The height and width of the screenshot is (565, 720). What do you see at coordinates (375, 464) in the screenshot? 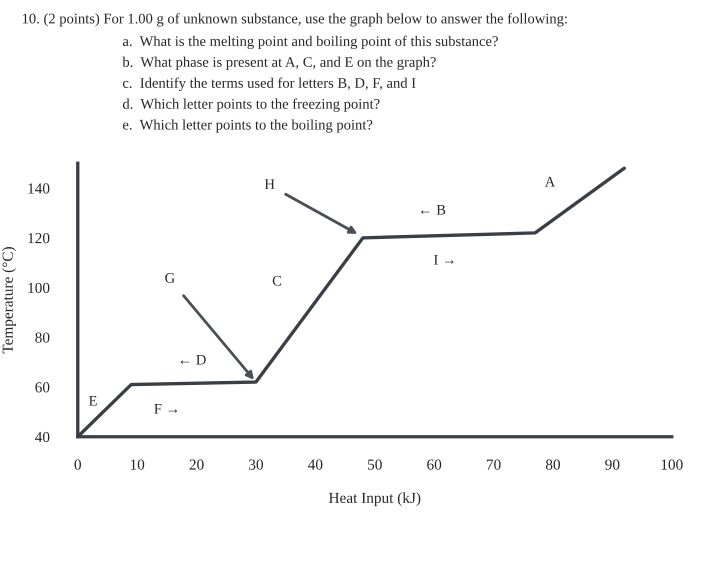
I see `x-tick-label: 50` at bounding box center [375, 464].